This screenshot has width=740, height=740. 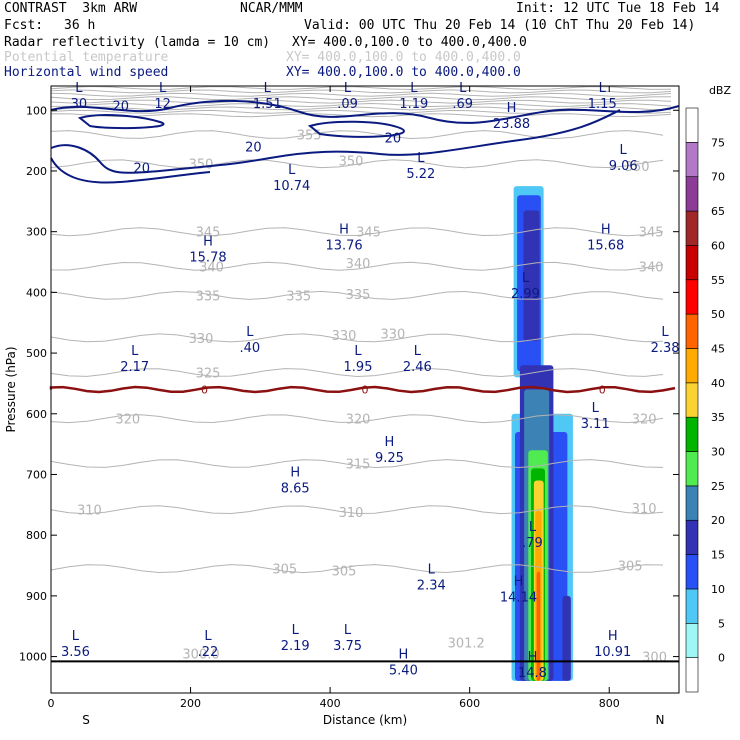 What do you see at coordinates (612, 652) in the screenshot?
I see `extremum-value: 10.91` at bounding box center [612, 652].